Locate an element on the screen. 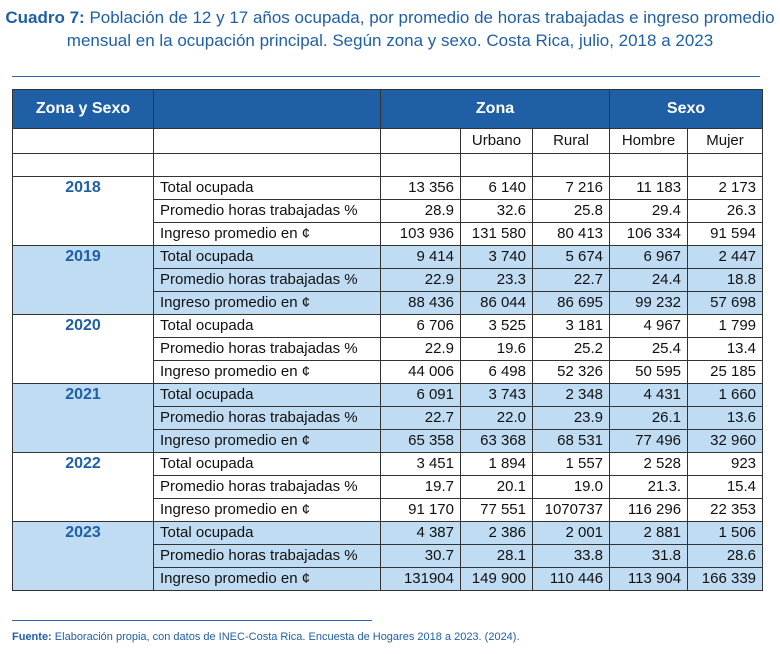  header-sexo: Sexo is located at coordinates (686, 109).